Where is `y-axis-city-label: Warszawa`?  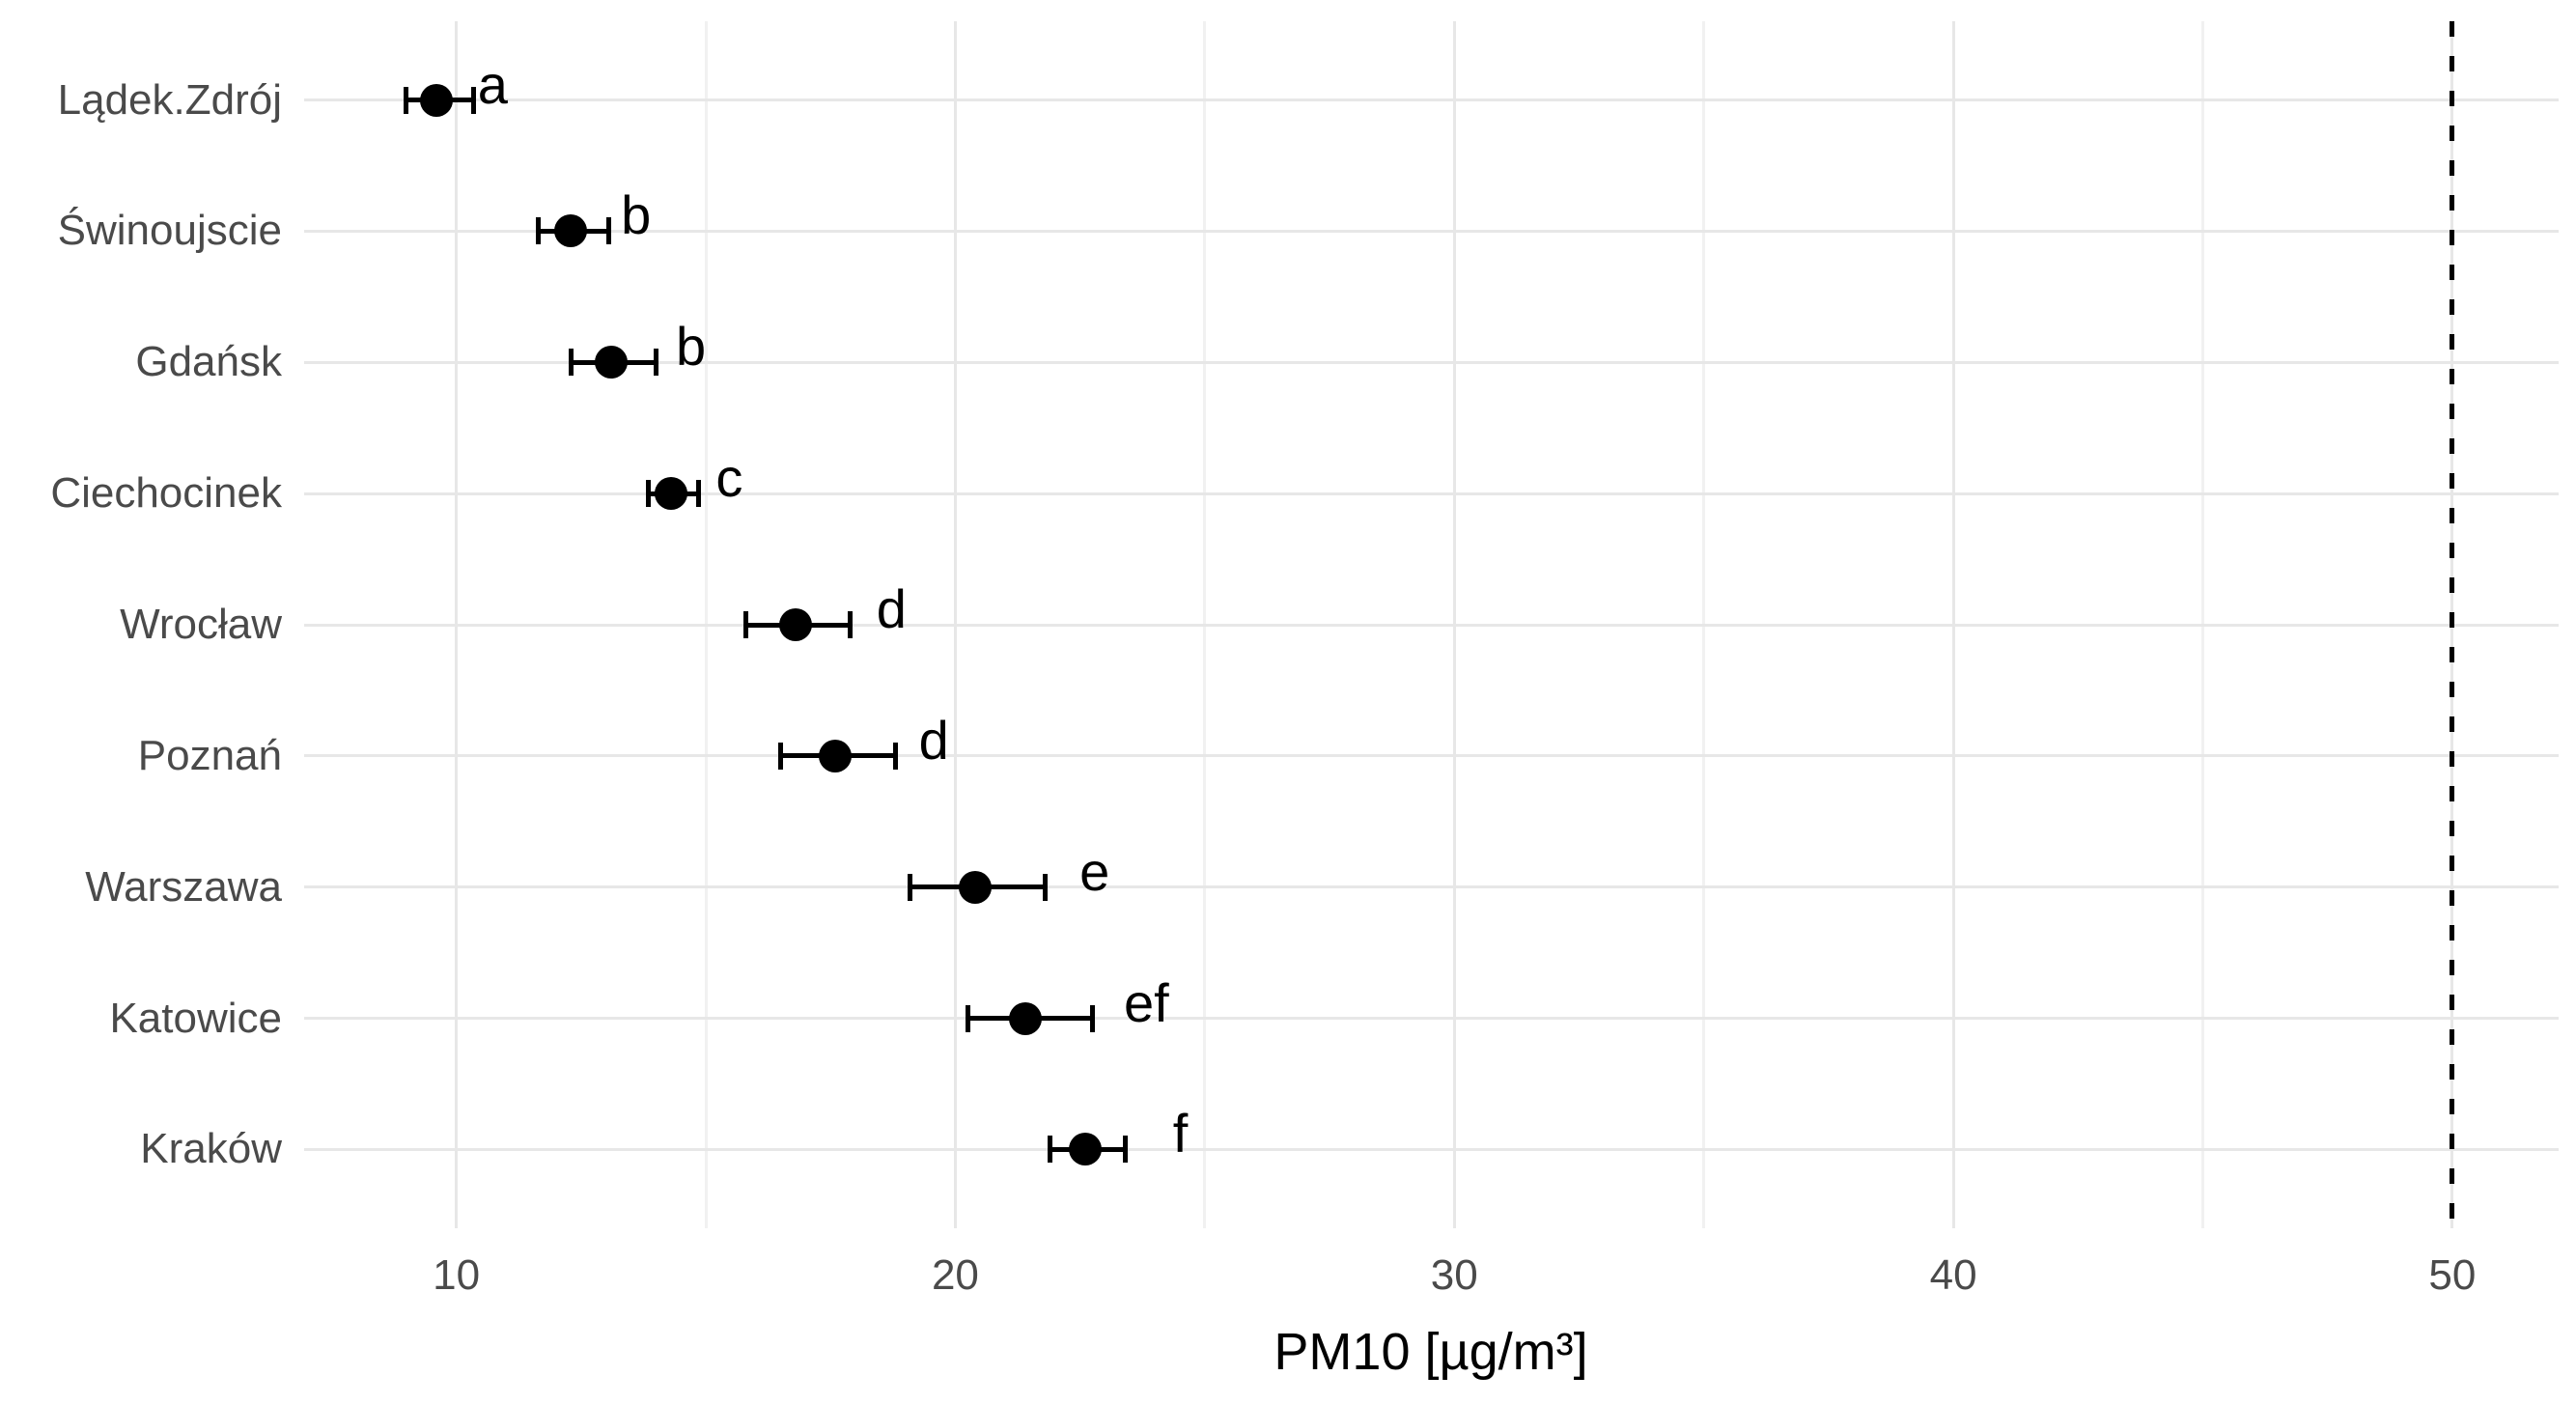
y-axis-city-label: Warszawa is located at coordinates (184, 886).